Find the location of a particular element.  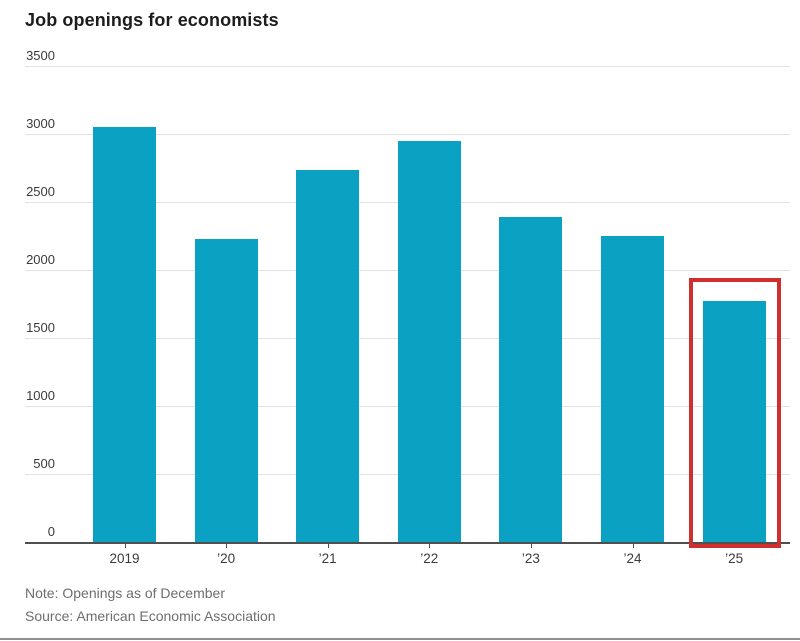

note-text: Note: Openings as of December is located at coordinates (125, 593).